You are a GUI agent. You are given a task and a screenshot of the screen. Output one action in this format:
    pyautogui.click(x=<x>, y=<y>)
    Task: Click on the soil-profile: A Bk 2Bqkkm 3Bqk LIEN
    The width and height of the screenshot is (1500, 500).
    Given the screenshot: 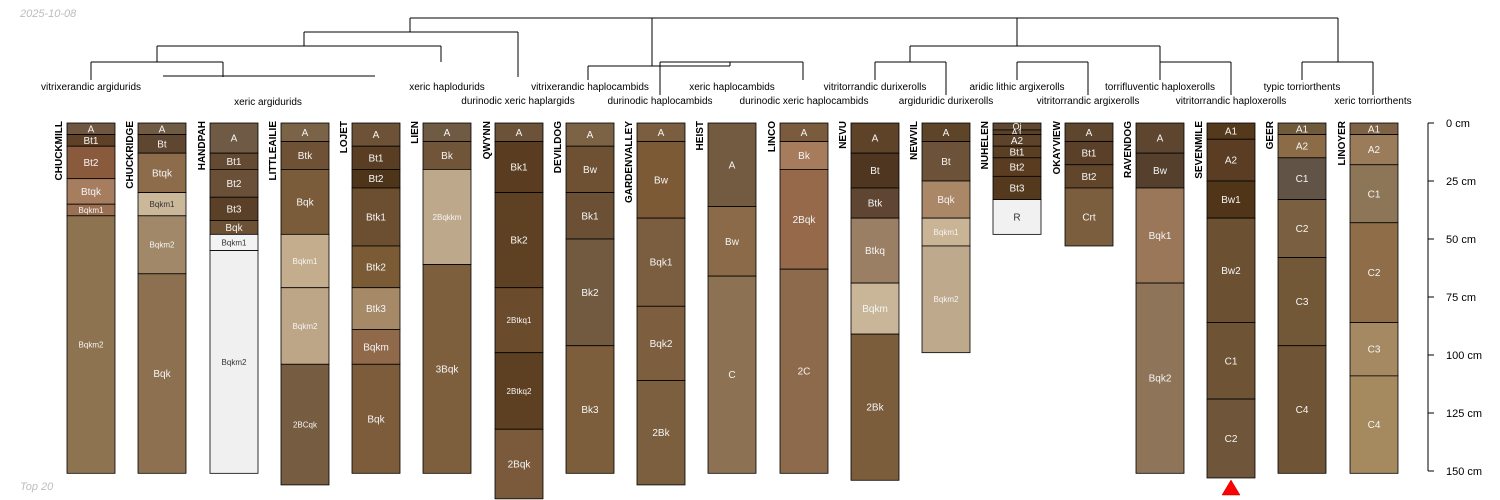 What is the action you would take?
    pyautogui.click(x=441, y=297)
    